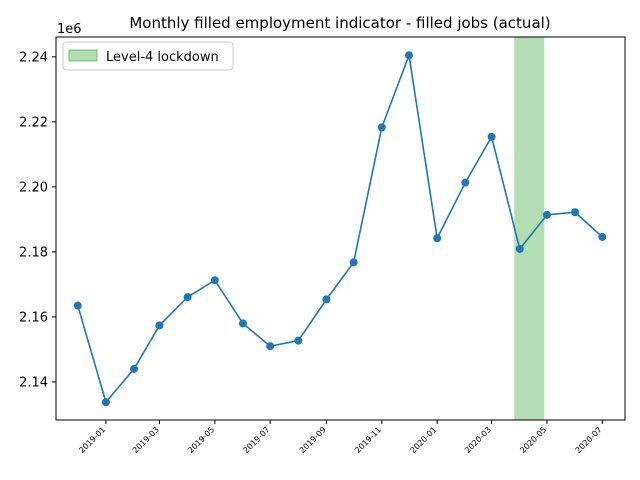 The height and width of the screenshot is (480, 640). I want to click on x-tick-label: 2020-05, so click(533, 440).